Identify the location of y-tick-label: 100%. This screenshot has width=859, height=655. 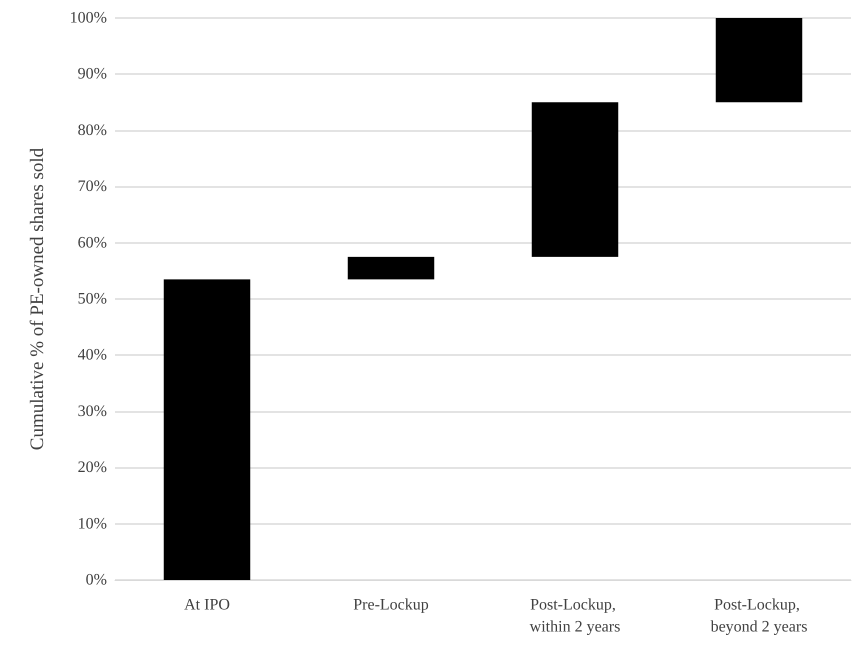
(88, 18).